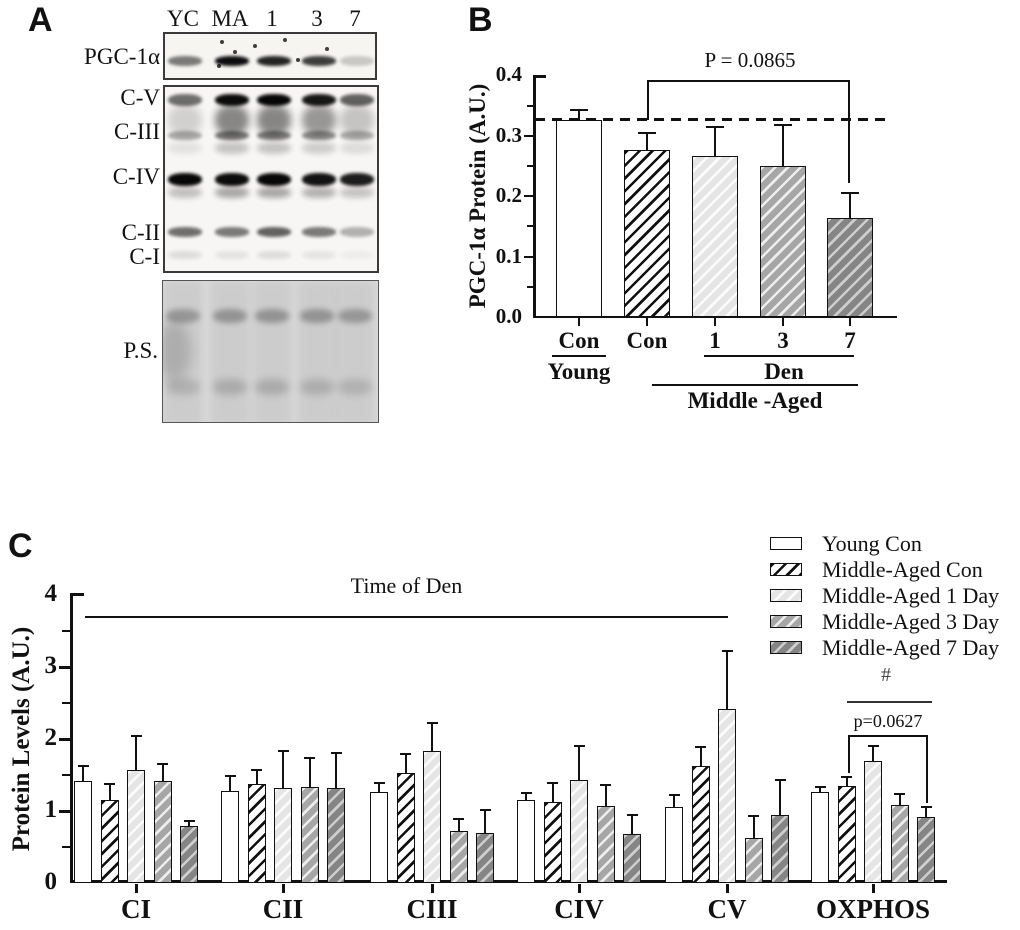 This screenshot has height=930, width=1020. What do you see at coordinates (508, 74) in the screenshot?
I see `panel-b-y-tick-label: 0.4` at bounding box center [508, 74].